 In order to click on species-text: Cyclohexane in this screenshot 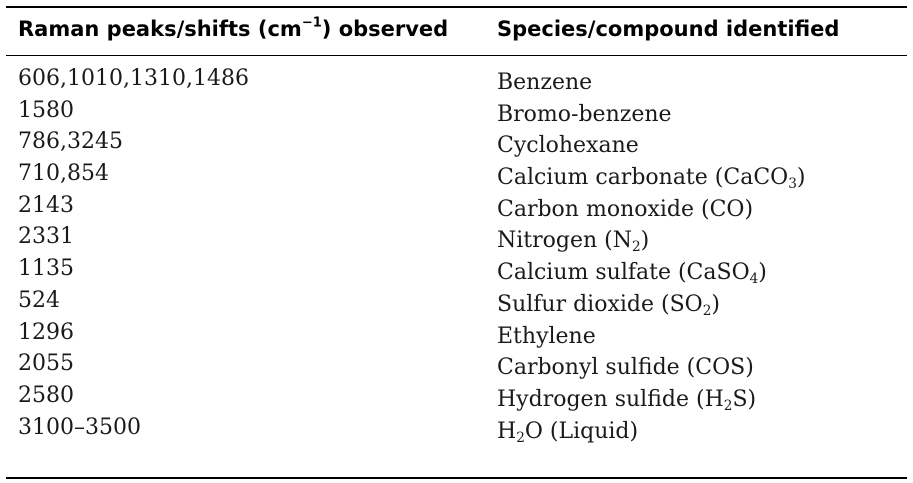, I will do `click(568, 146)`.